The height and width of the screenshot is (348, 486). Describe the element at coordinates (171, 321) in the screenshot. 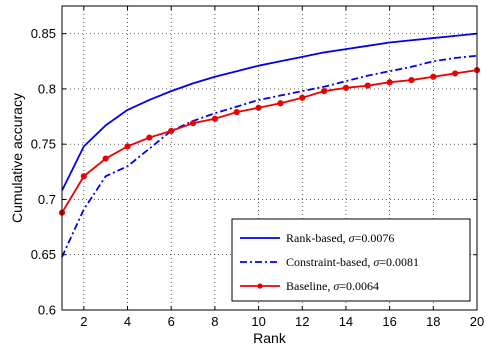

I see `x-tick-label: 6` at that location.